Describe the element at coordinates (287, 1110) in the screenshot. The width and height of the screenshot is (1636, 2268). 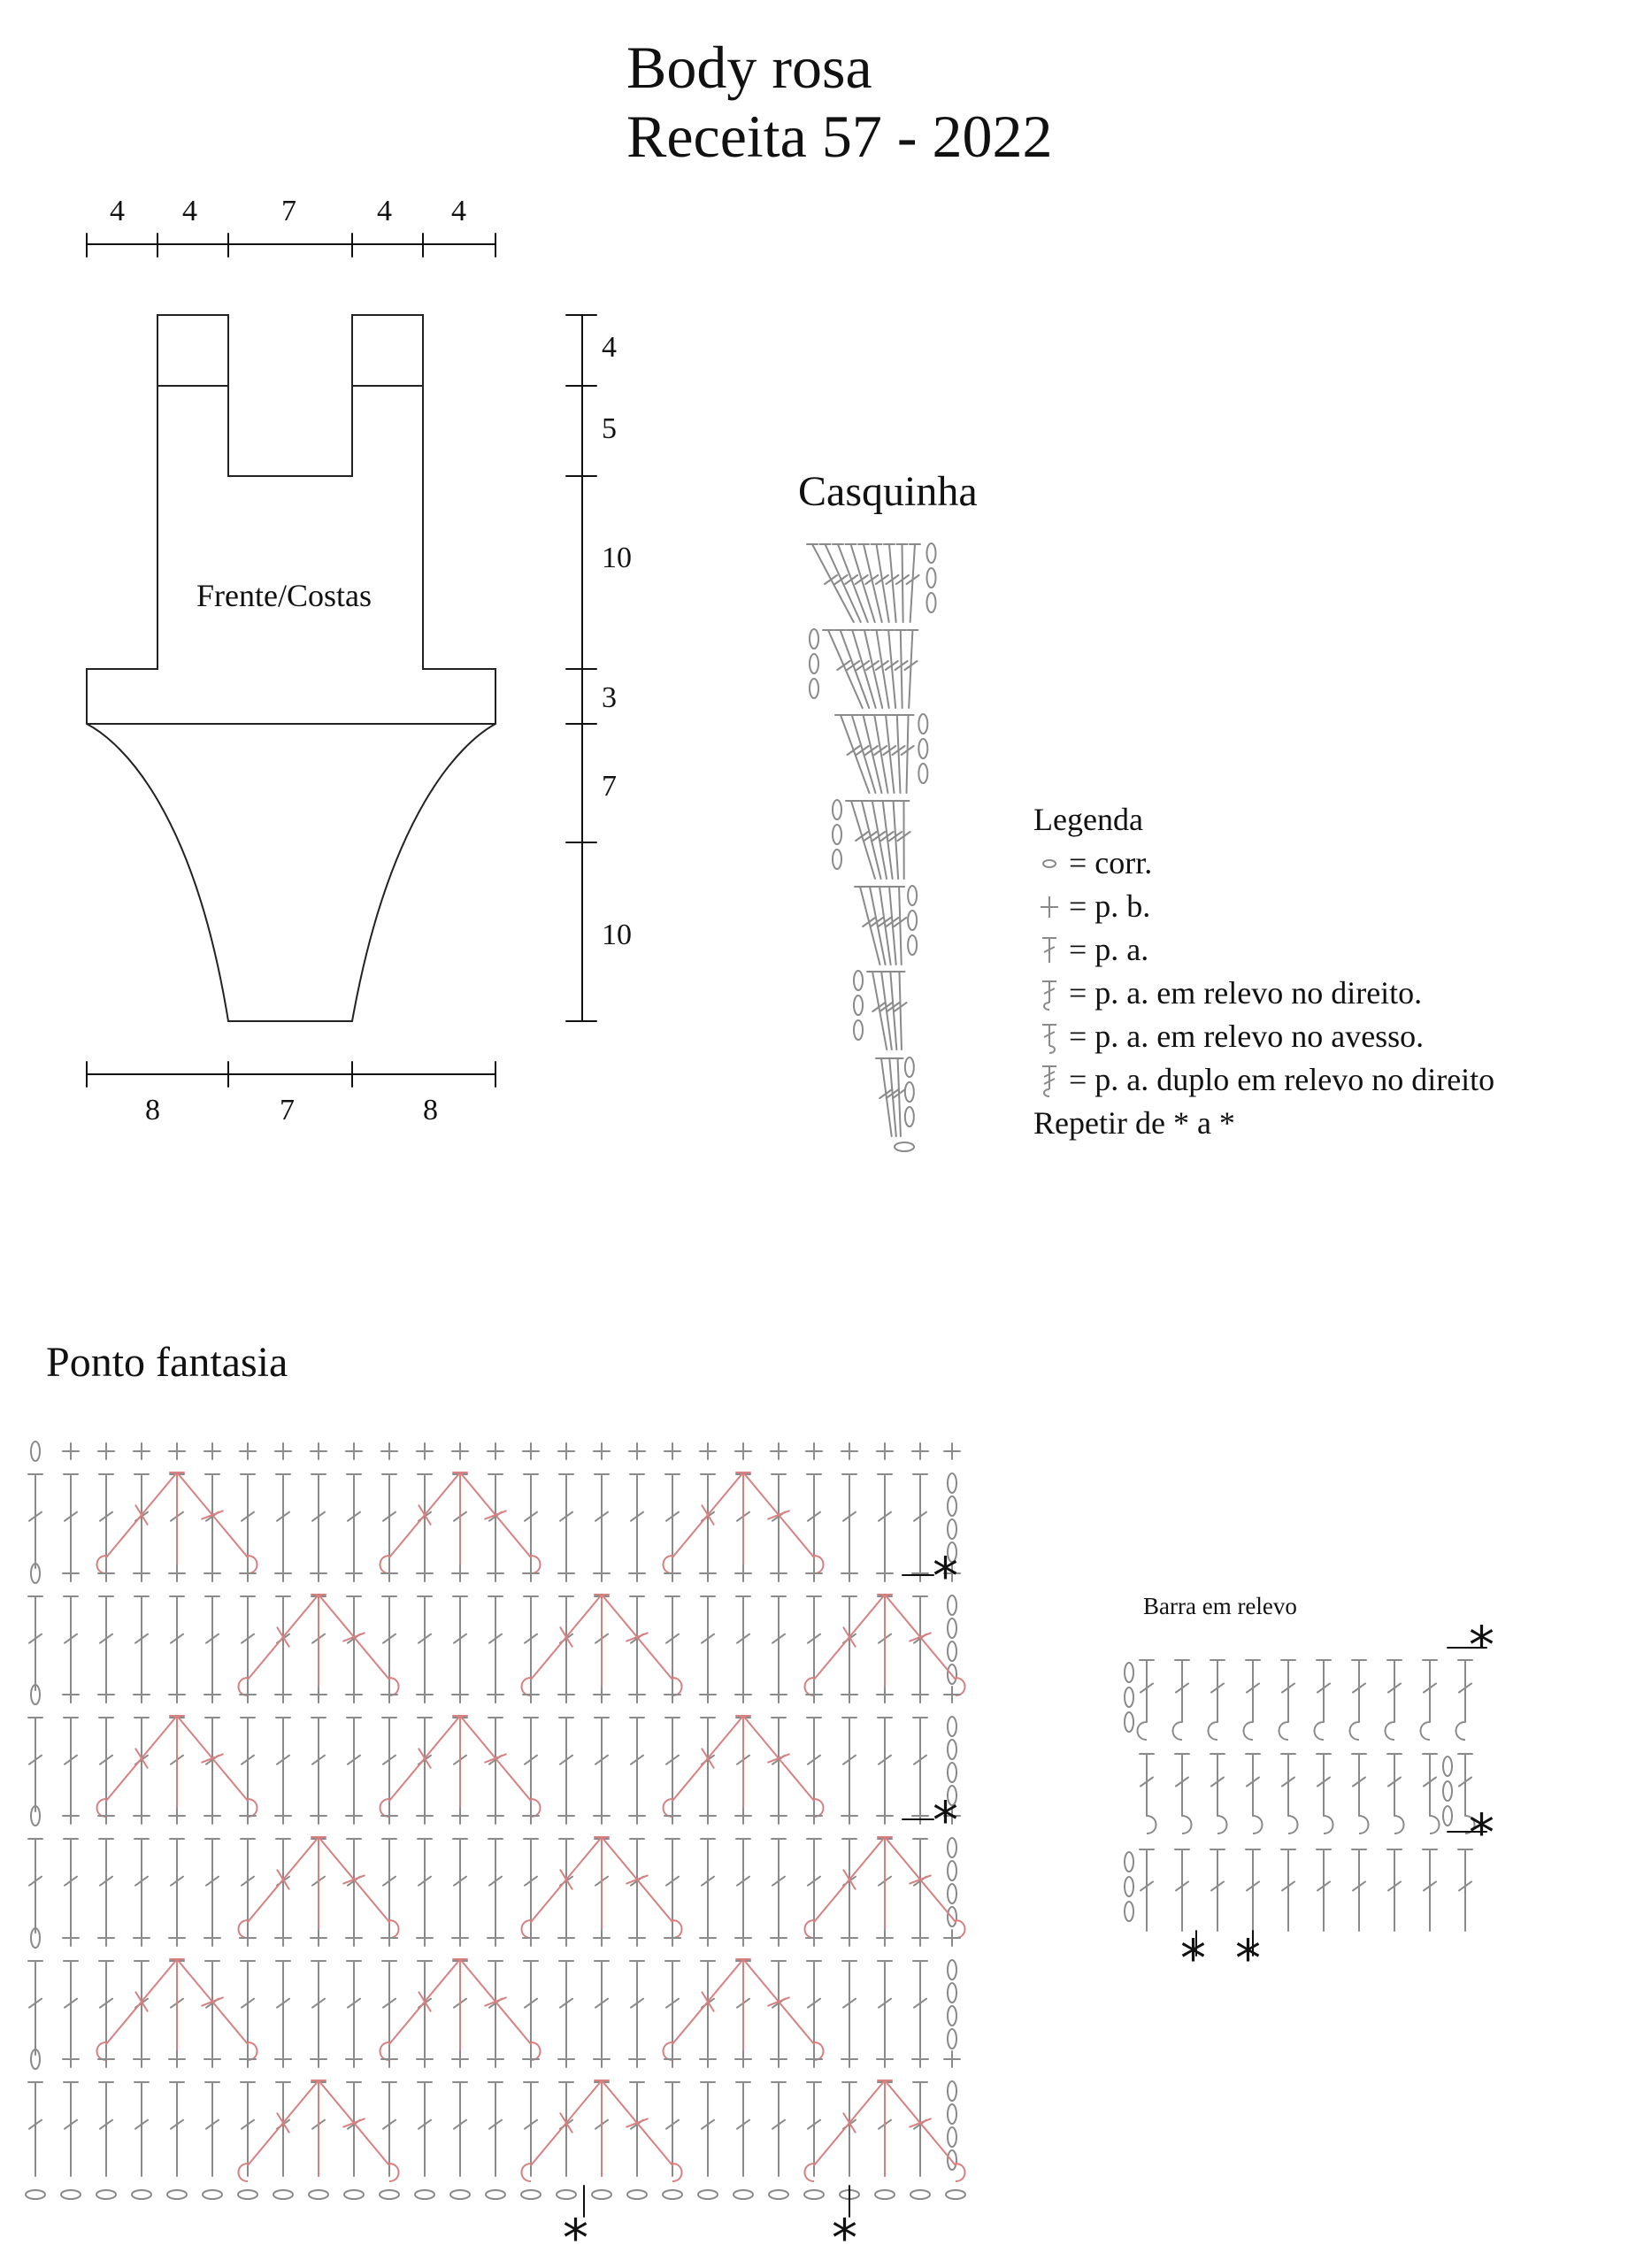
I see `bottom-dim-label: 7` at that location.